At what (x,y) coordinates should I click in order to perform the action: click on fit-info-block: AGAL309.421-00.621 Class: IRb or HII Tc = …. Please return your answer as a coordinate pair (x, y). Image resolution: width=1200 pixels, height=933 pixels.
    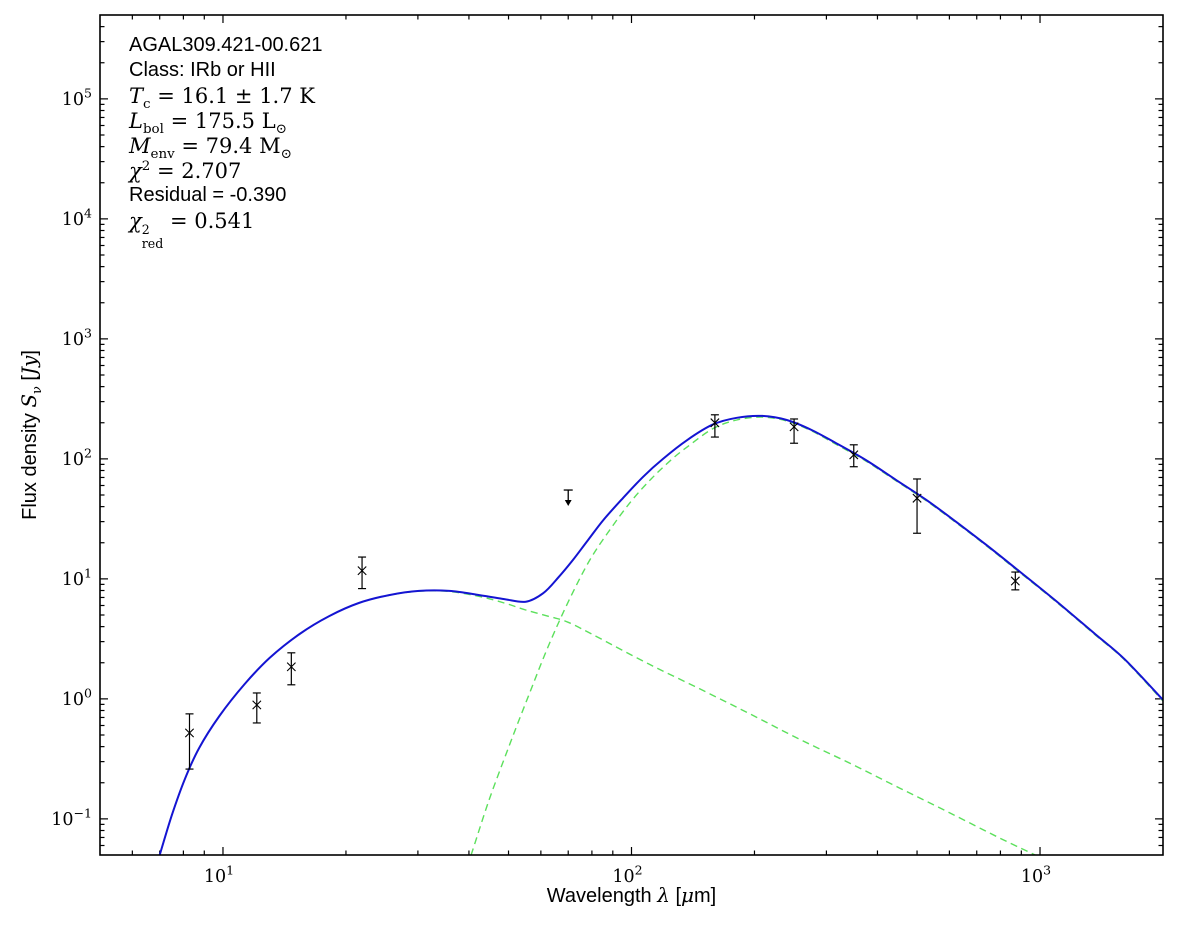
    Looking at the image, I should click on (226, 142).